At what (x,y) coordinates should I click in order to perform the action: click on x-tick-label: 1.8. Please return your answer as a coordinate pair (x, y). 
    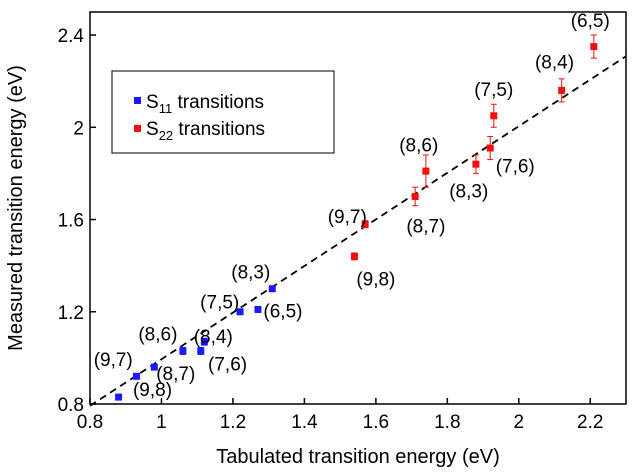
    Looking at the image, I should click on (447, 422).